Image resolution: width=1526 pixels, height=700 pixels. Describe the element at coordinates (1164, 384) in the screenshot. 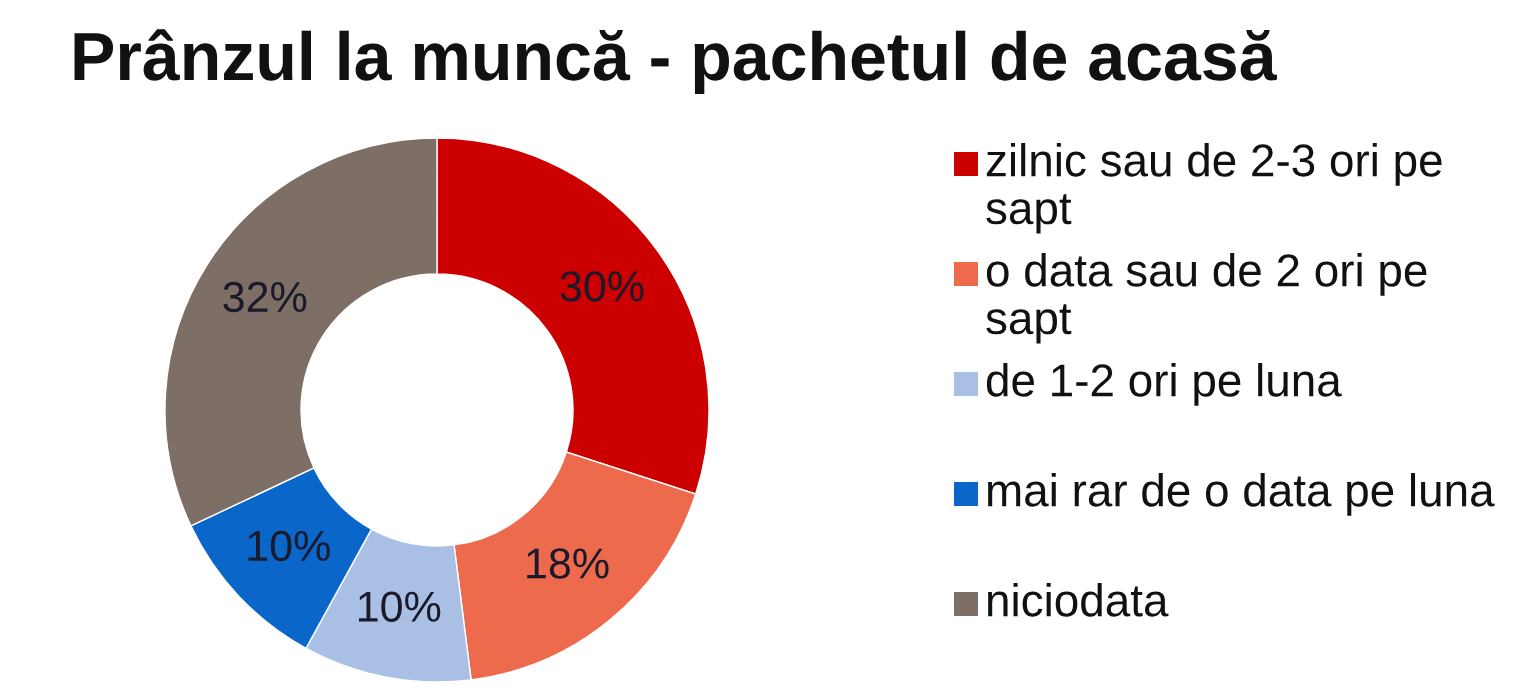

I see `legend-label: de 1-2 ori pe luna` at that location.